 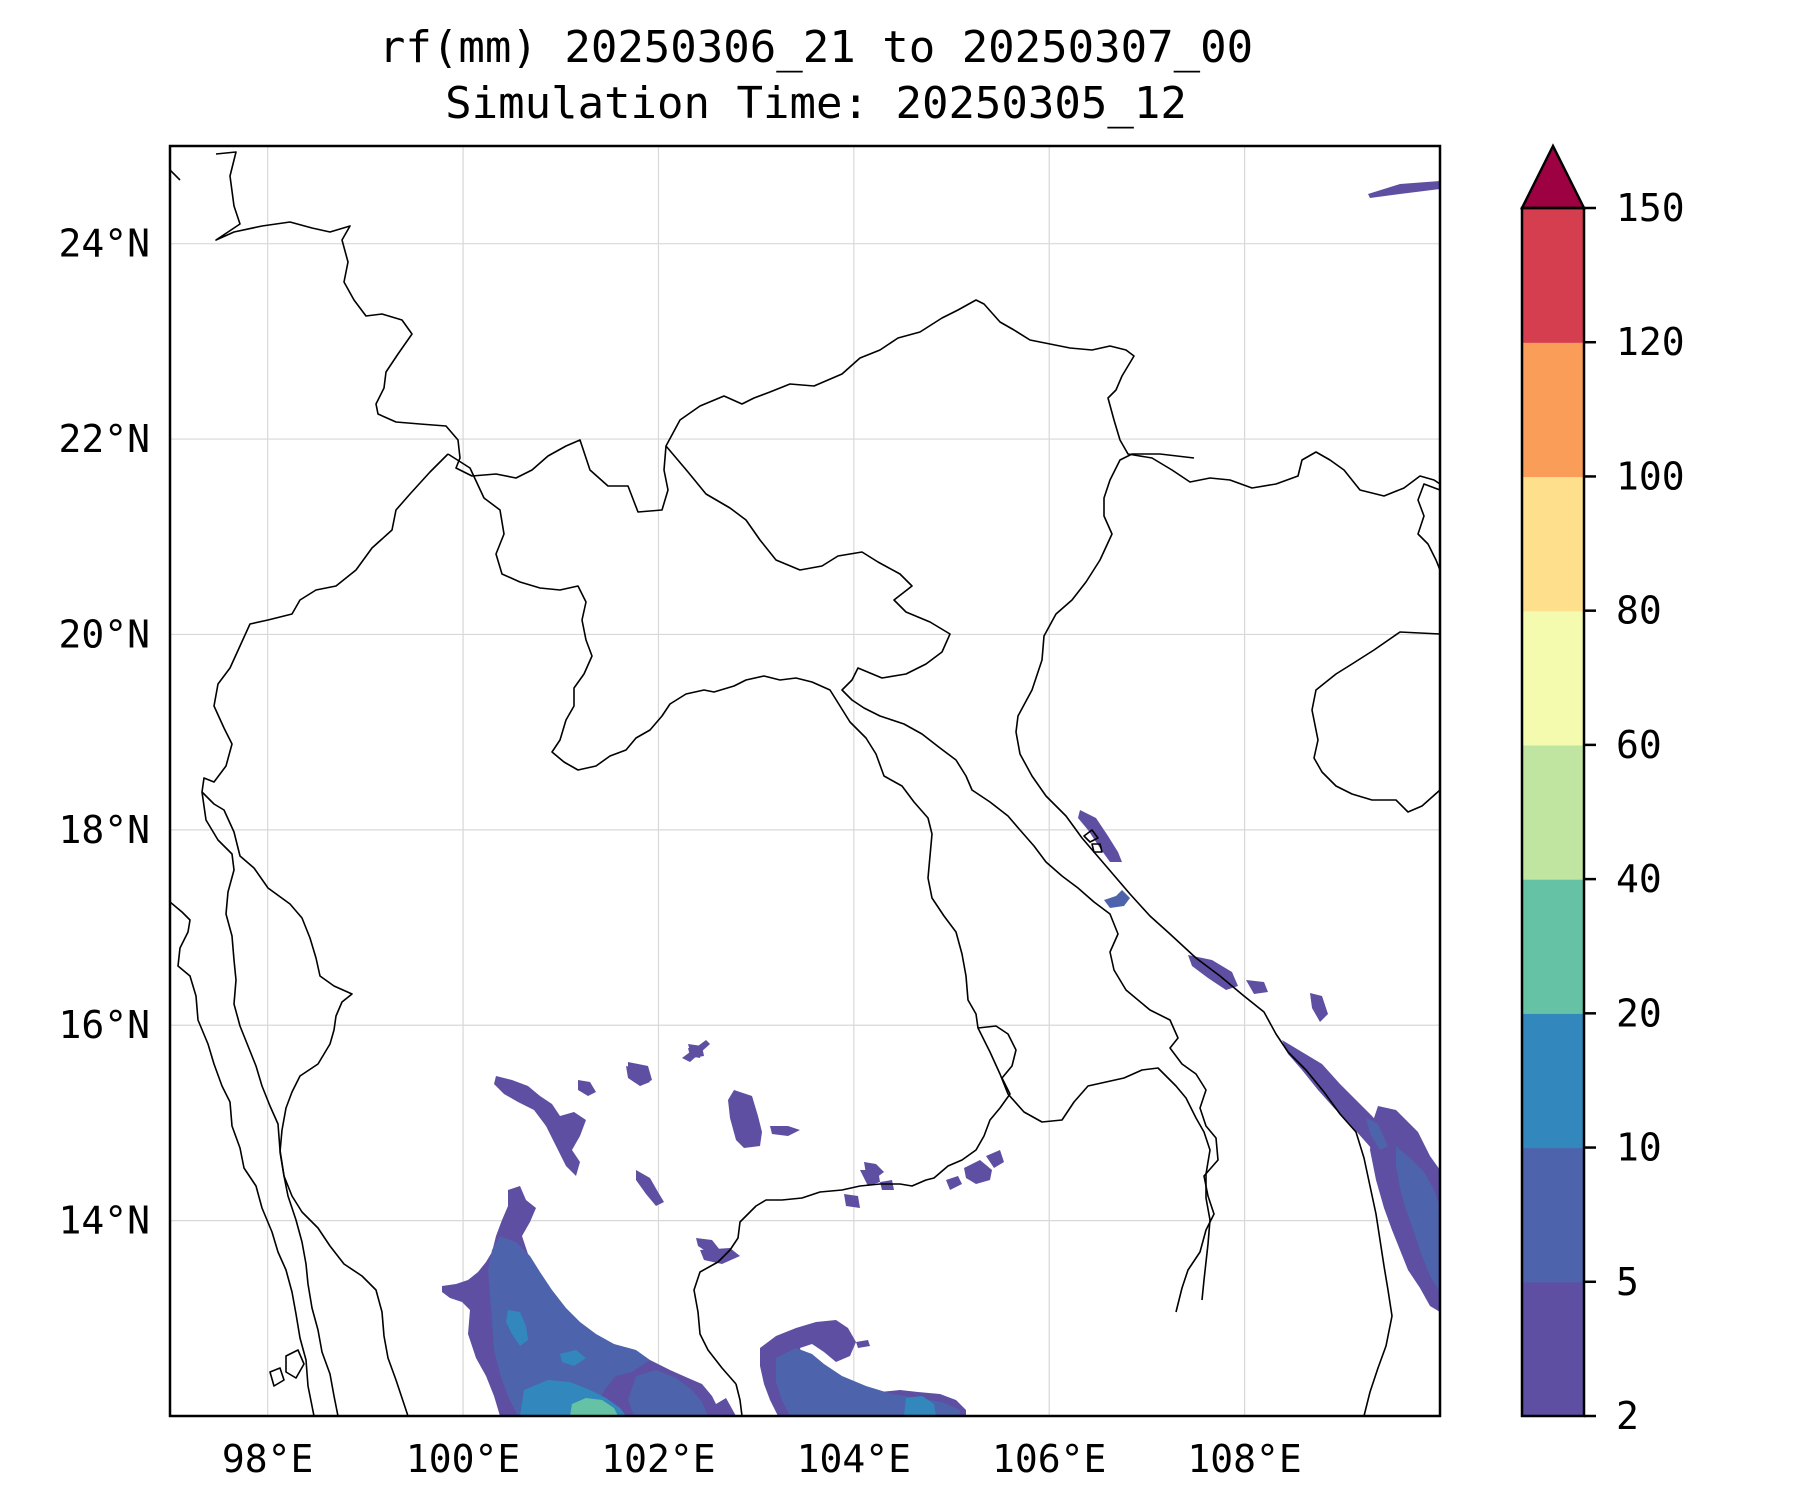 I want to click on laos-thailand-mekong-border, so click(x=325, y=934).